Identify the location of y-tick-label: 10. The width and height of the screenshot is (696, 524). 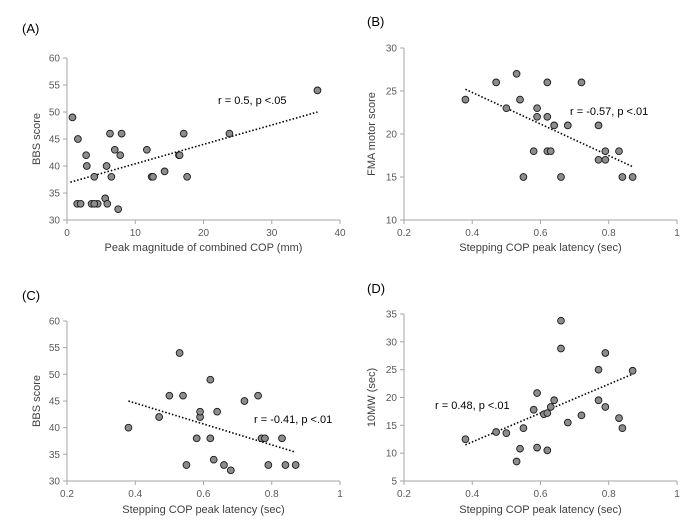
(392, 221).